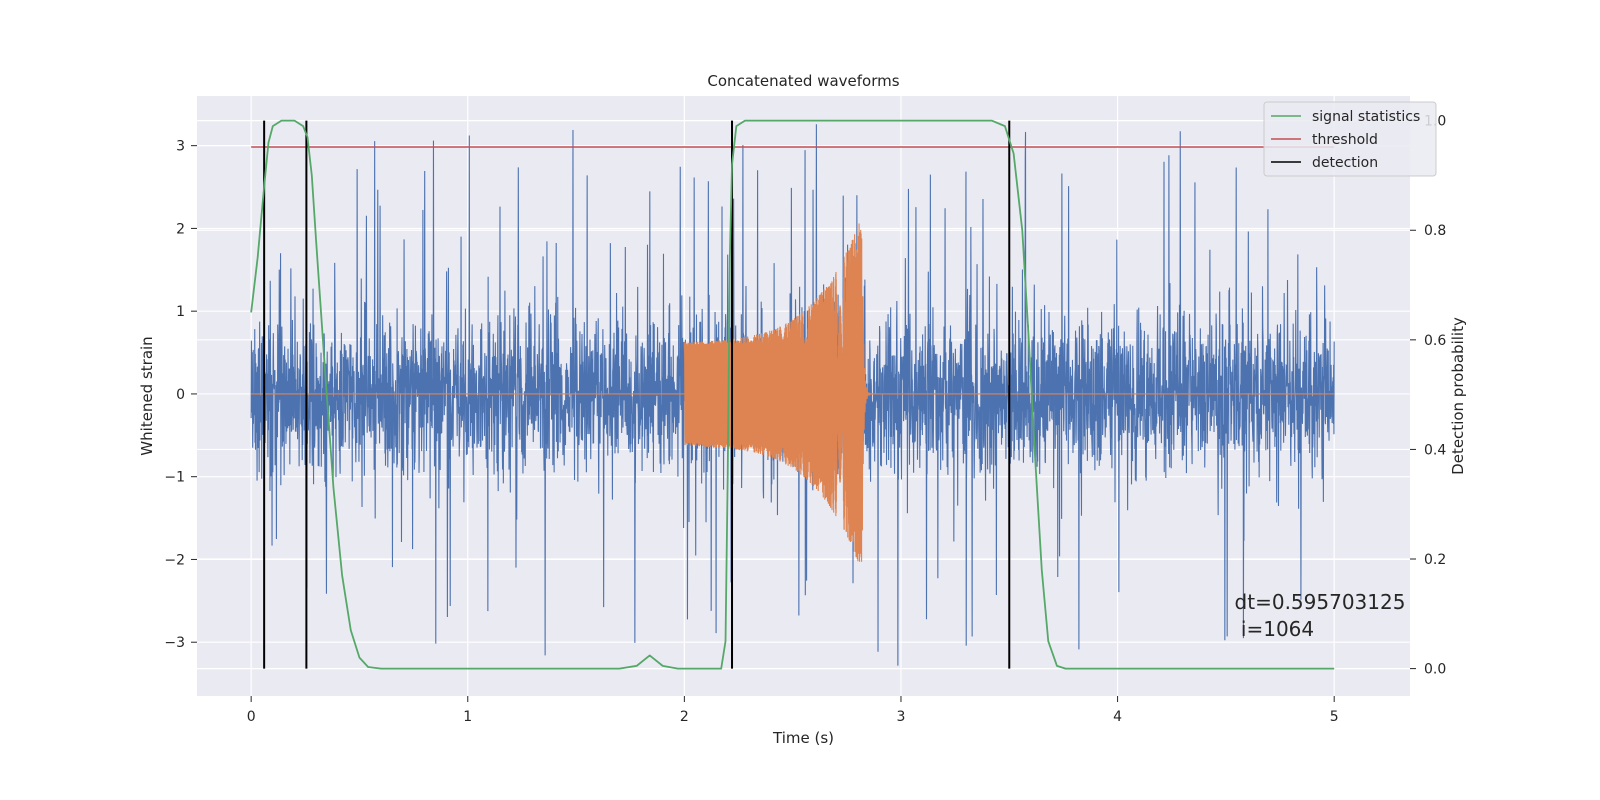 The image size is (1600, 800). Describe the element at coordinates (803, 738) in the screenshot. I see `x-axis-label: Time (s)` at that location.